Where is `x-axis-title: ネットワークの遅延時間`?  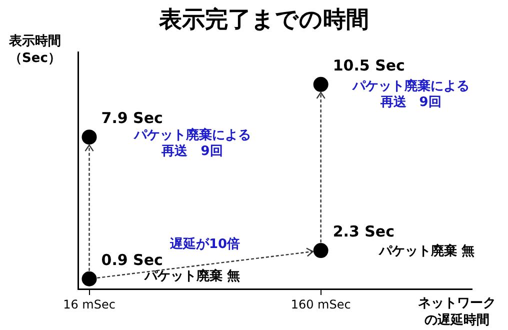
x-axis-title: ネットワークの遅延時間 is located at coordinates (457, 313).